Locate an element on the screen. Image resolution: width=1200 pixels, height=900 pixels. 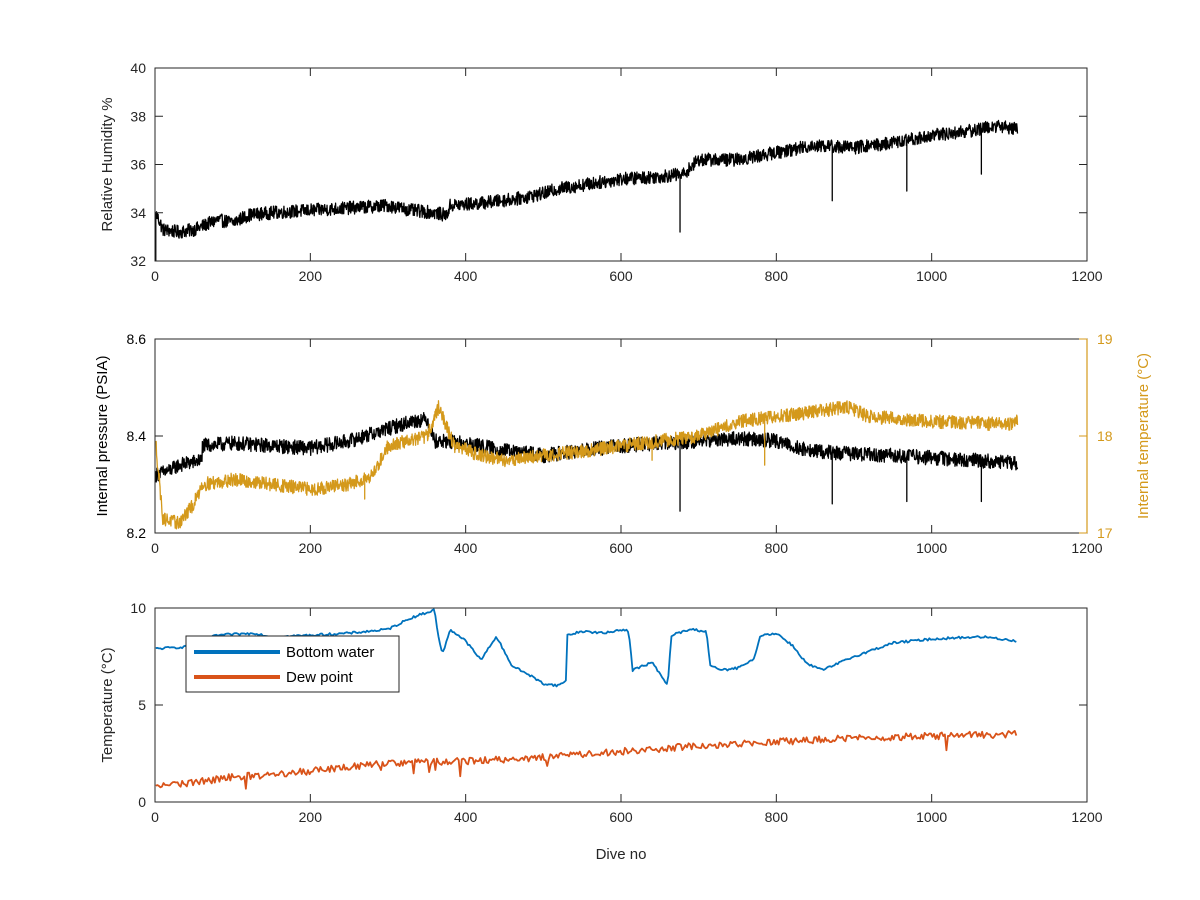
y-tick-label: 40 is located at coordinates (138, 68).